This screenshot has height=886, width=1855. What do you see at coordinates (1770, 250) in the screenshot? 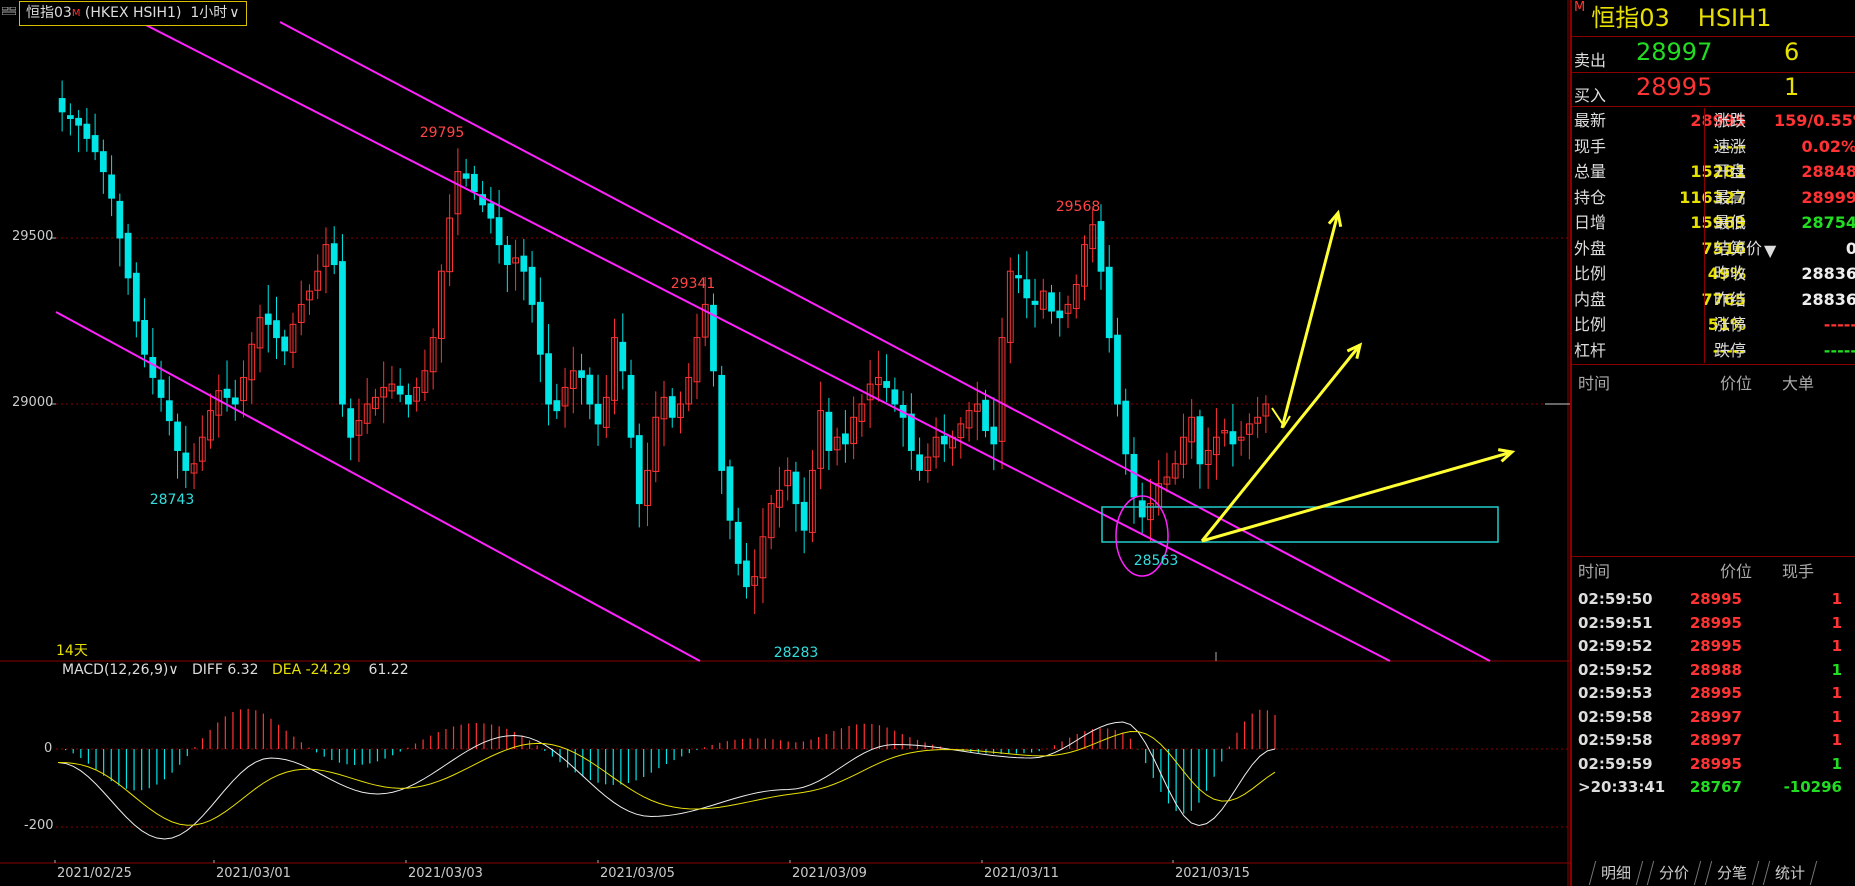
I see `settlement-dropdown-icon: ▼` at bounding box center [1770, 250].